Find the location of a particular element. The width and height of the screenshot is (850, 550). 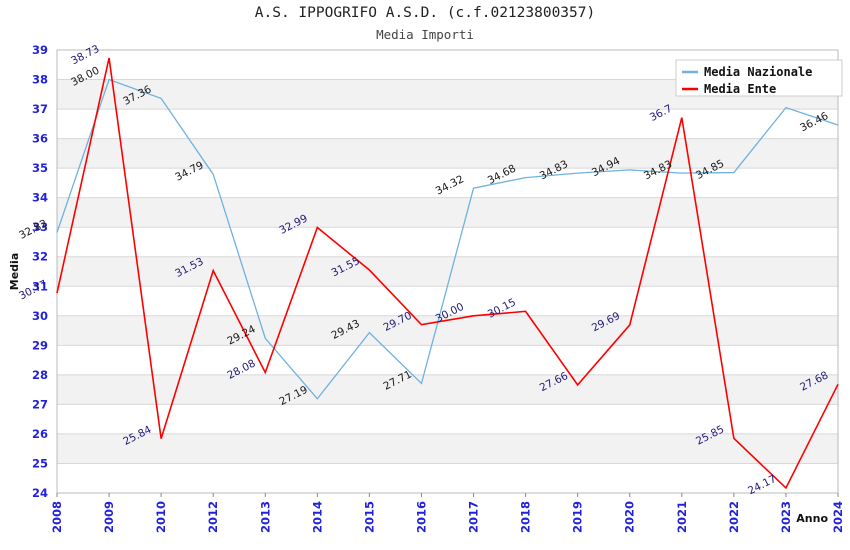

x-tick-label: 2010 is located at coordinates (161, 517).